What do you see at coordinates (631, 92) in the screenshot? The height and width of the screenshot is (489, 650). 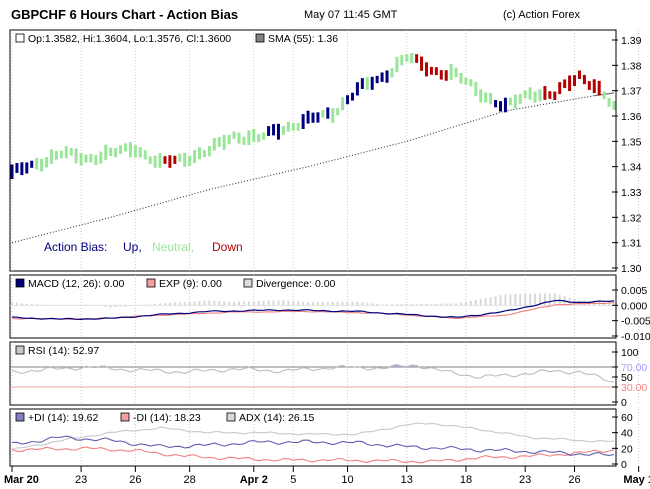 I see `price-tick-label: 1.37` at bounding box center [631, 92].